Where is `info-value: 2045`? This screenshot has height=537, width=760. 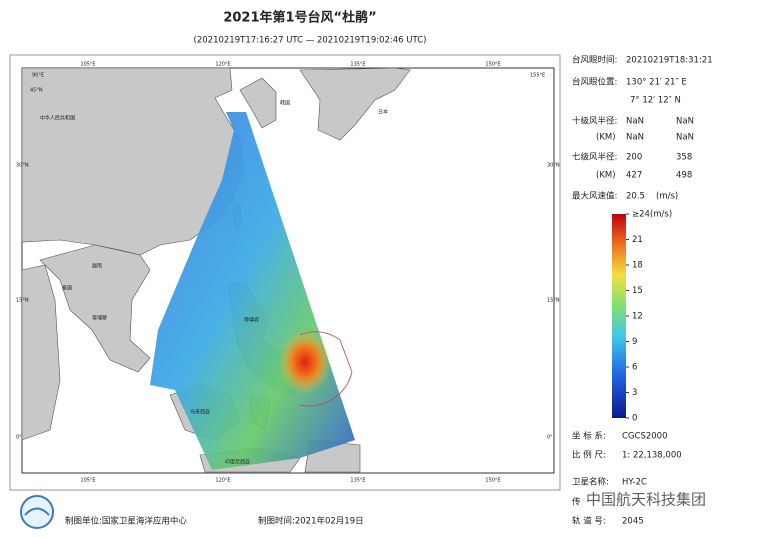
info-value: 2045 is located at coordinates (633, 522).